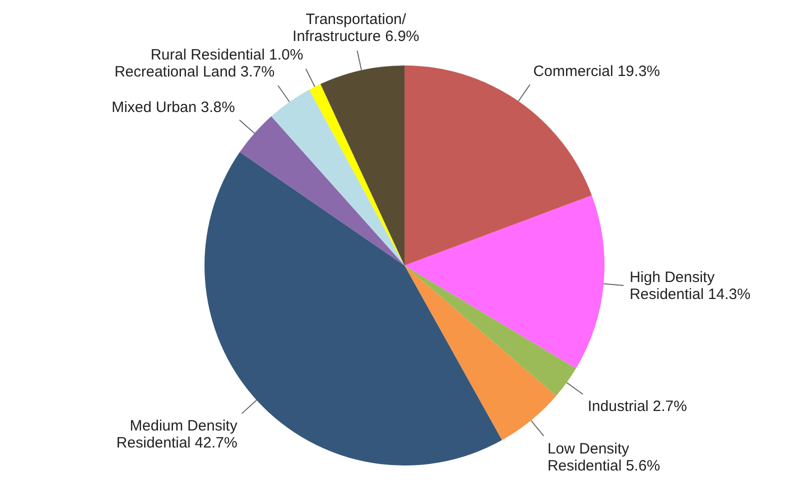 The image size is (804, 485). I want to click on slice-label: Mixed Urban 3.8%, so click(173, 107).